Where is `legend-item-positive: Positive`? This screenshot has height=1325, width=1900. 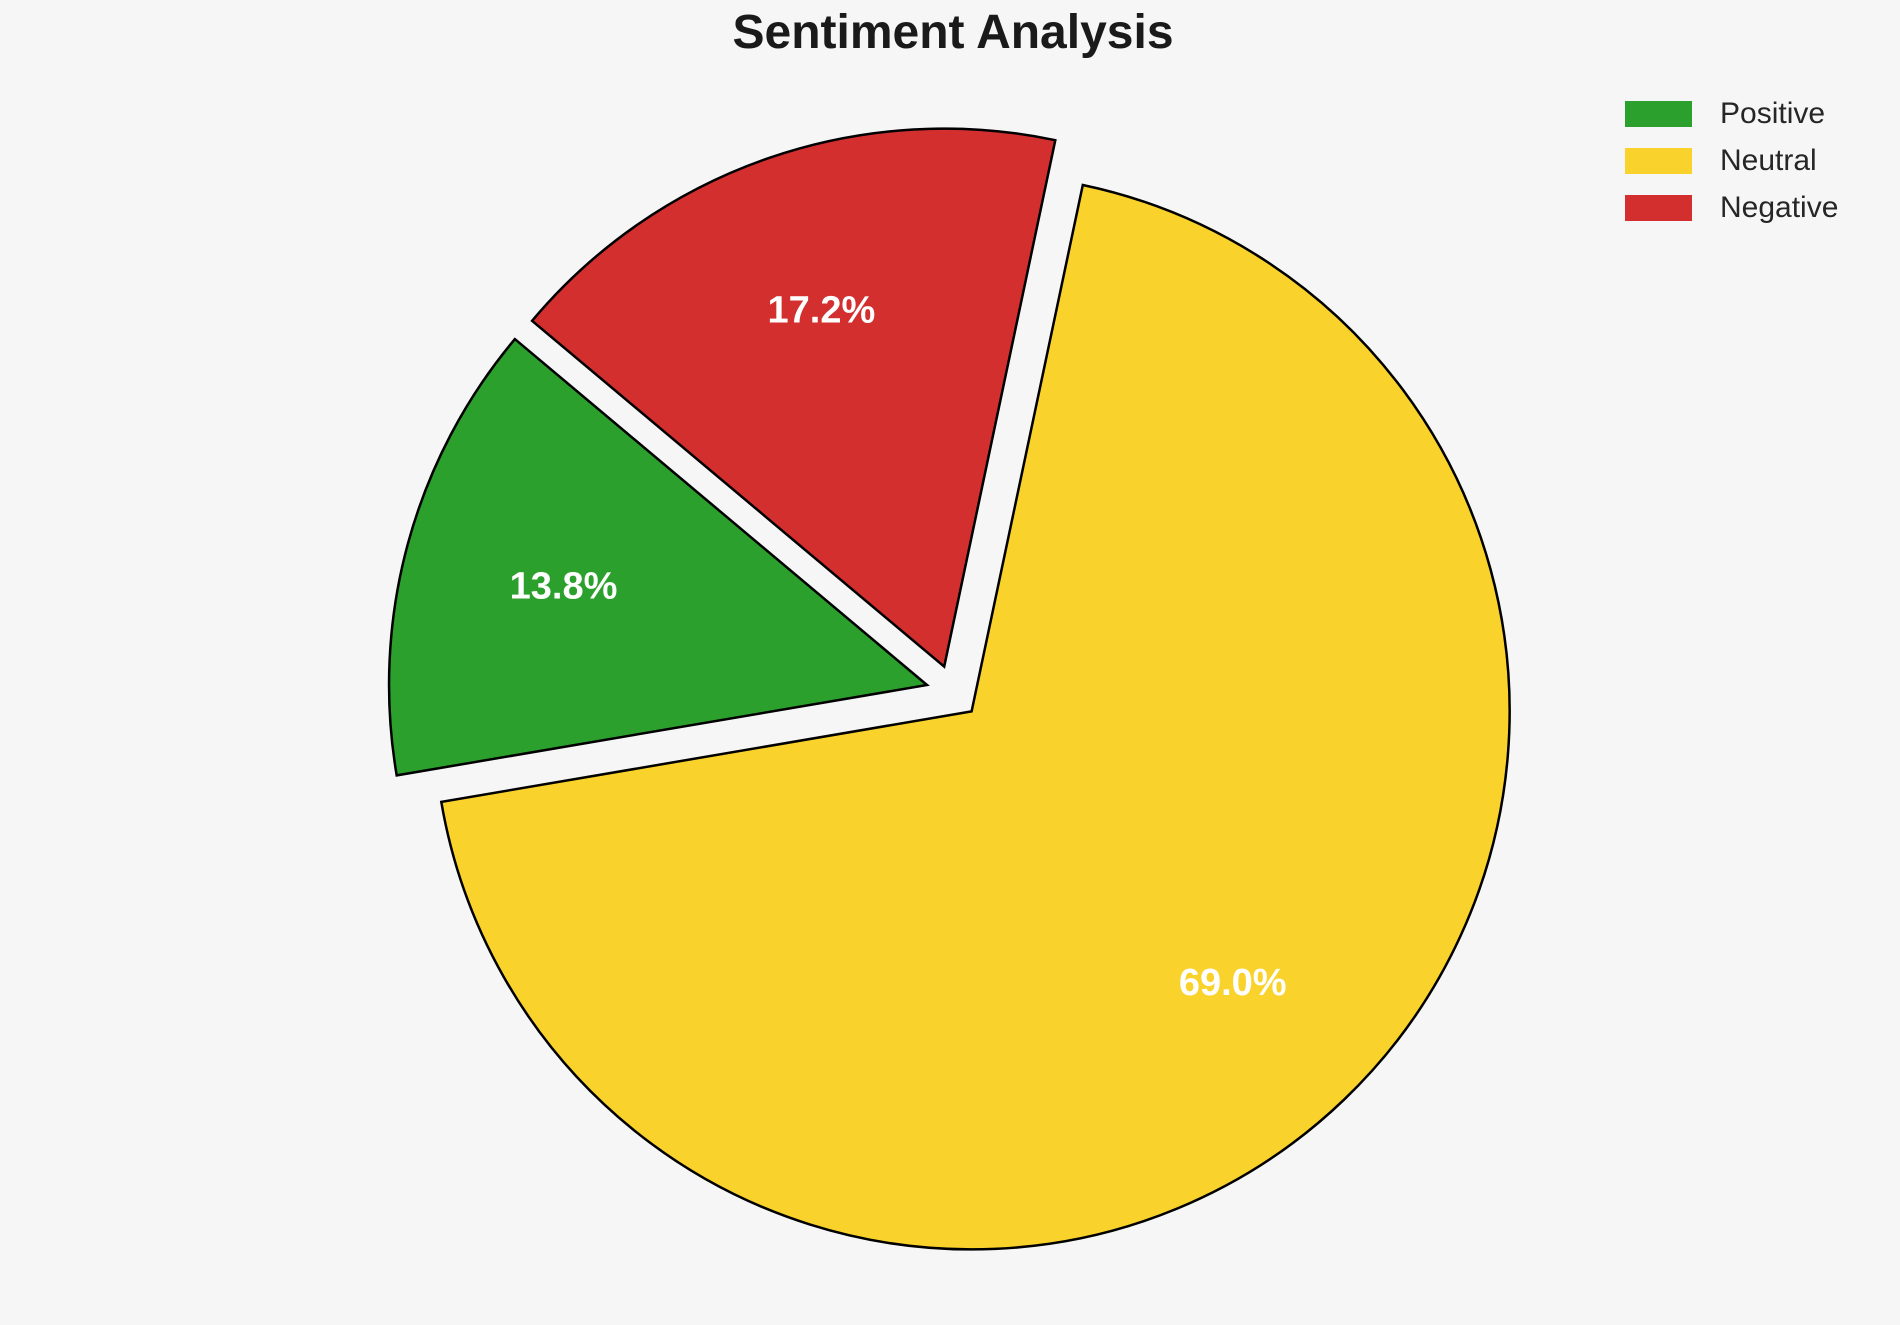 legend-item-positive: Positive is located at coordinates (1731, 113).